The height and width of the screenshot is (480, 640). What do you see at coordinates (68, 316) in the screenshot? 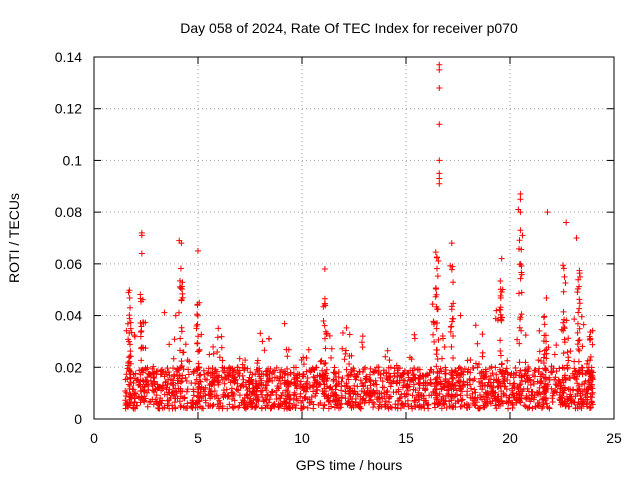
I see `y-tick-label: 0.04` at bounding box center [68, 316].